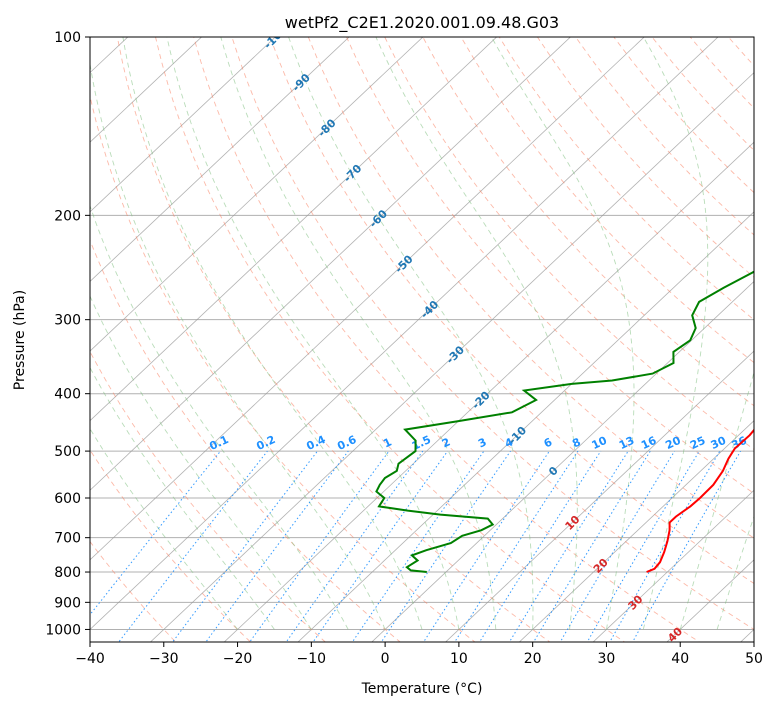  I want to click on mixing-ratio-label: 0.2, so click(265, 443).